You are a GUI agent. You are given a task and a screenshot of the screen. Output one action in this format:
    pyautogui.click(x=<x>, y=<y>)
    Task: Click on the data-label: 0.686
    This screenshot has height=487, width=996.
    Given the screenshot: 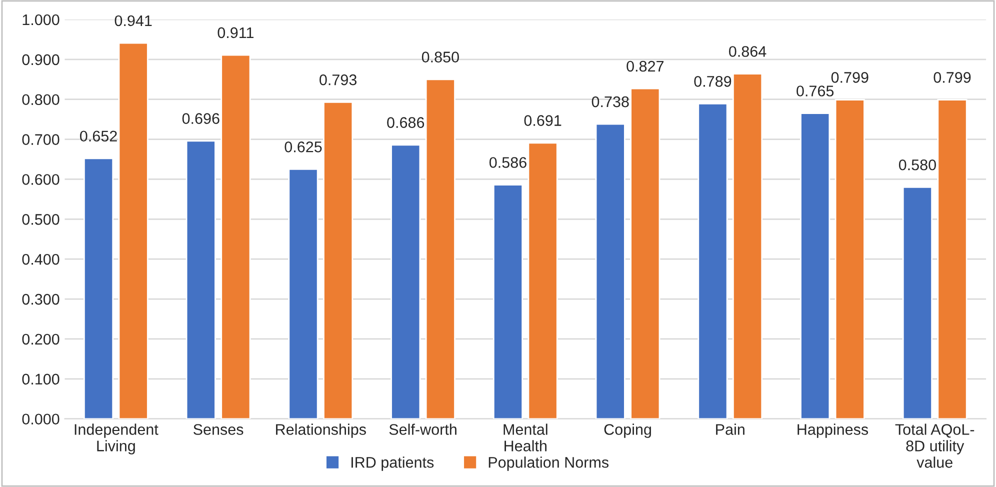 What is the action you would take?
    pyautogui.click(x=405, y=122)
    